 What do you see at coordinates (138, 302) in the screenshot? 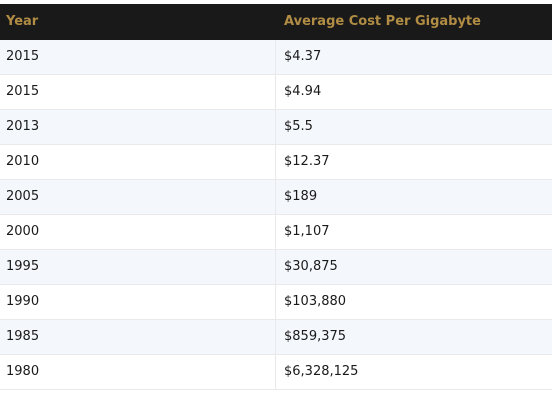
I see `year-cell: 1990` at bounding box center [138, 302].